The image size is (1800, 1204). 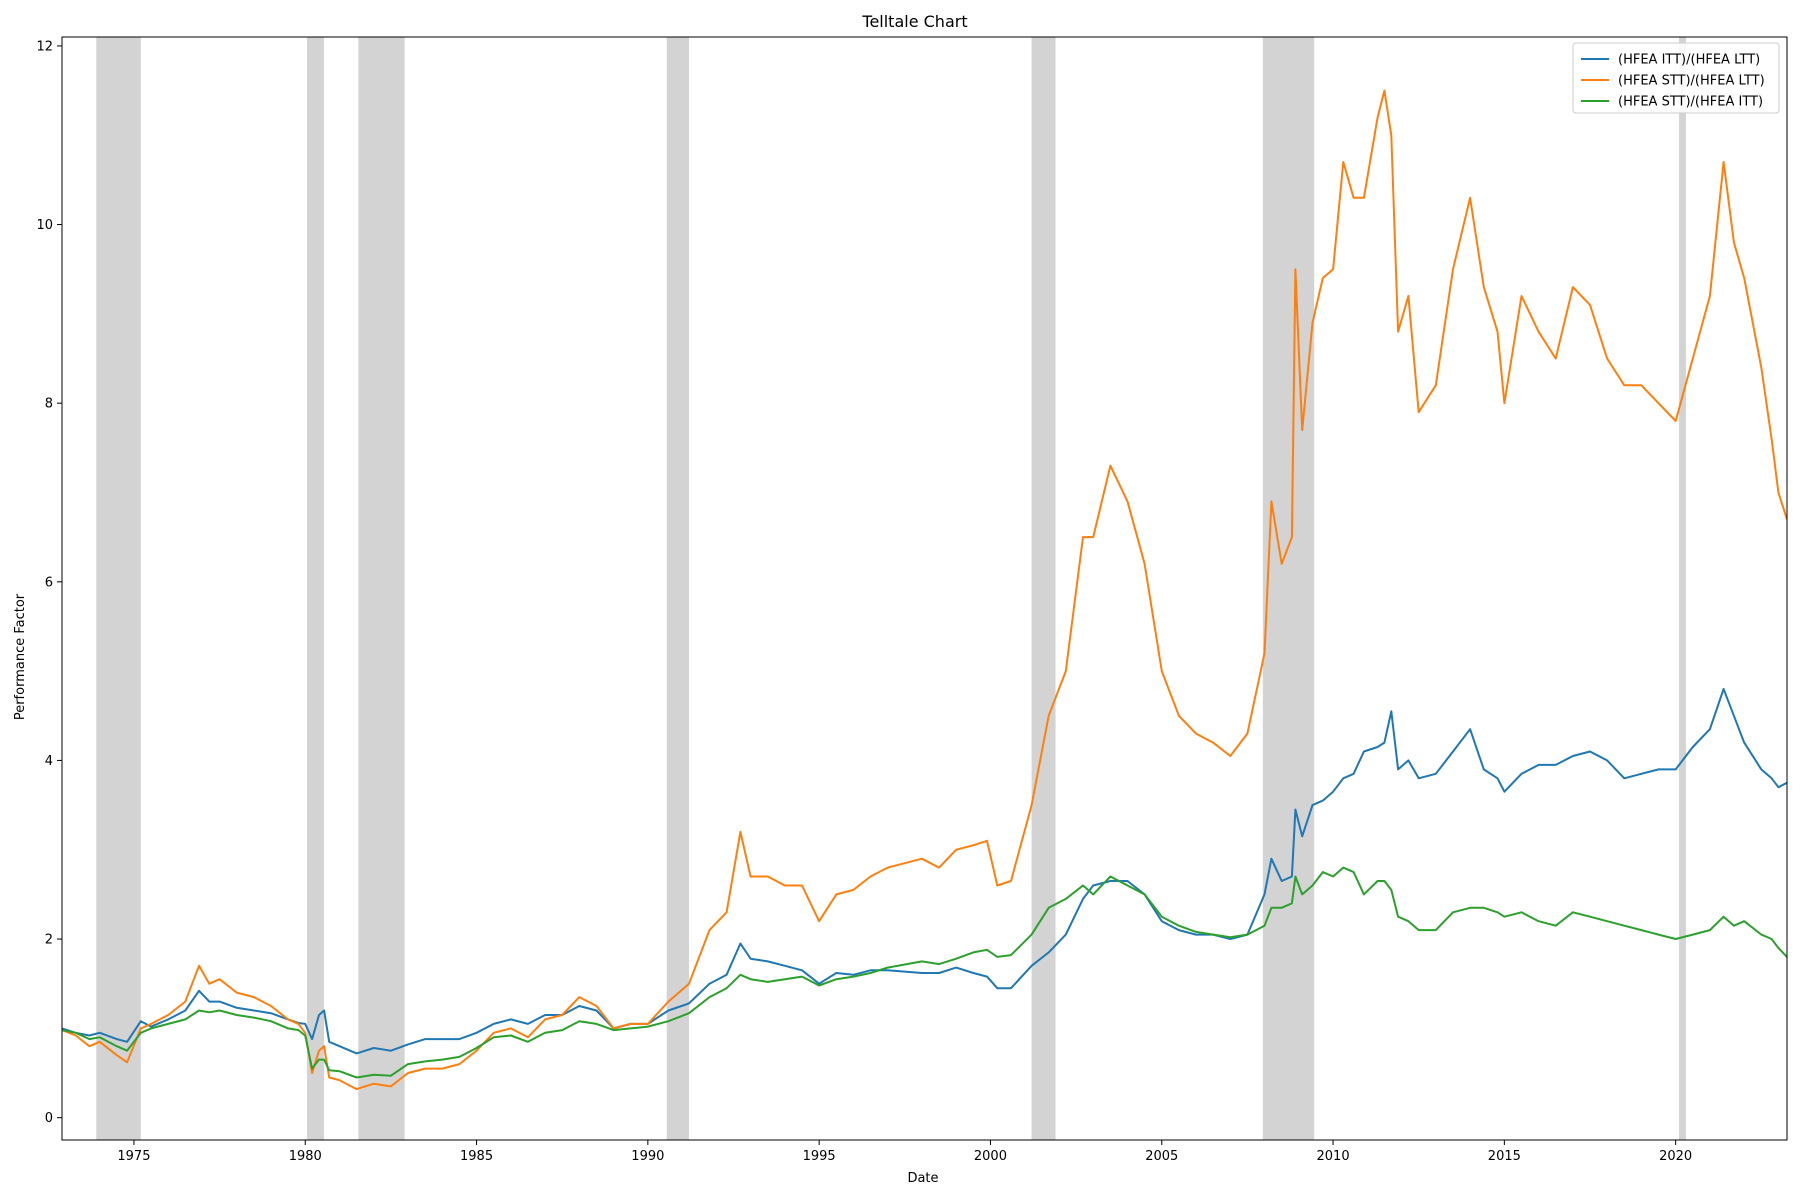 I want to click on x-tick-label: 1995, so click(x=819, y=1156).